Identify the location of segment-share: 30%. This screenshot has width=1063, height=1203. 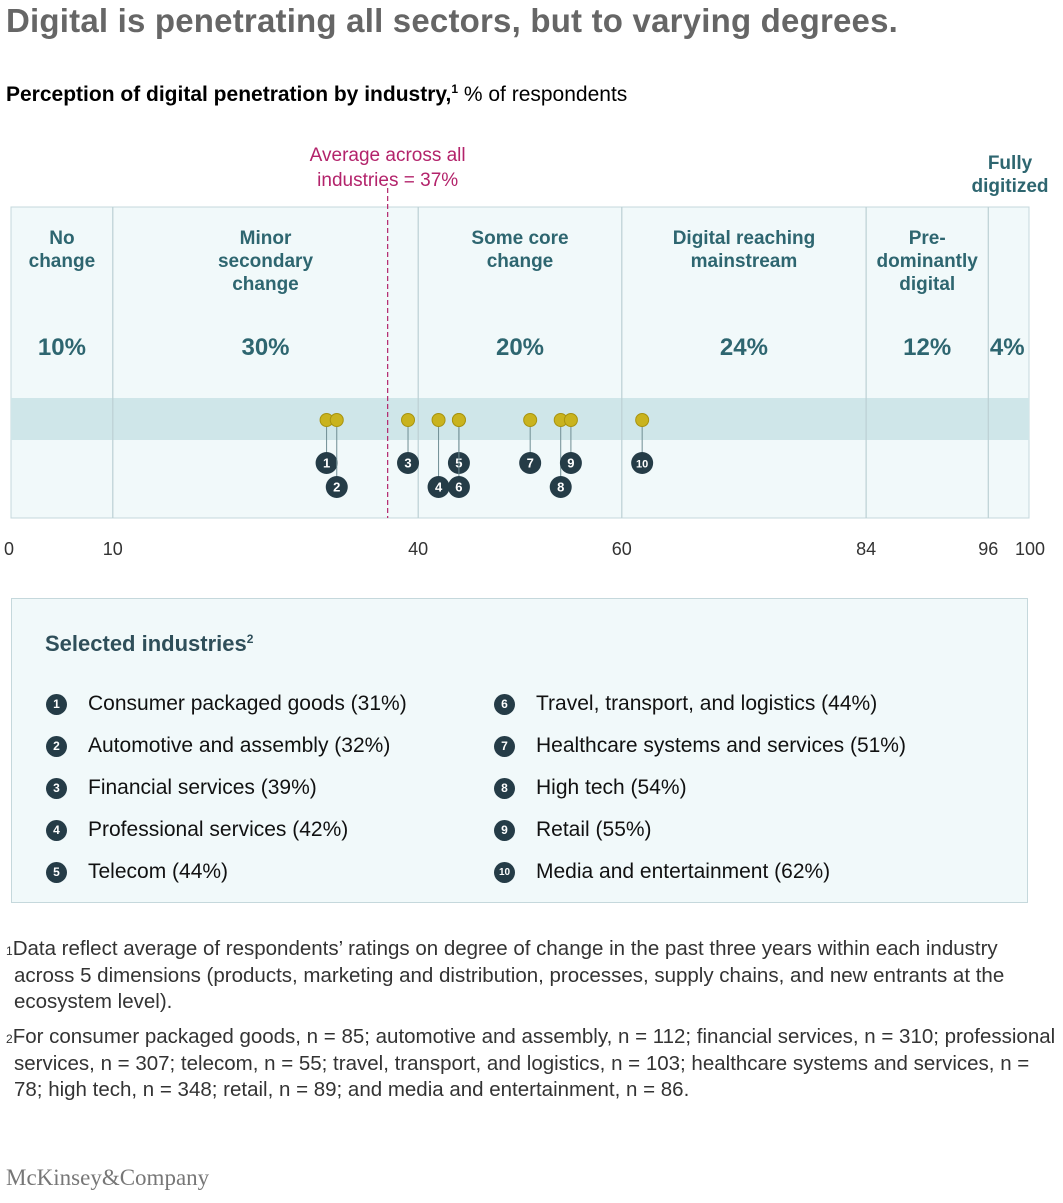
(265, 347).